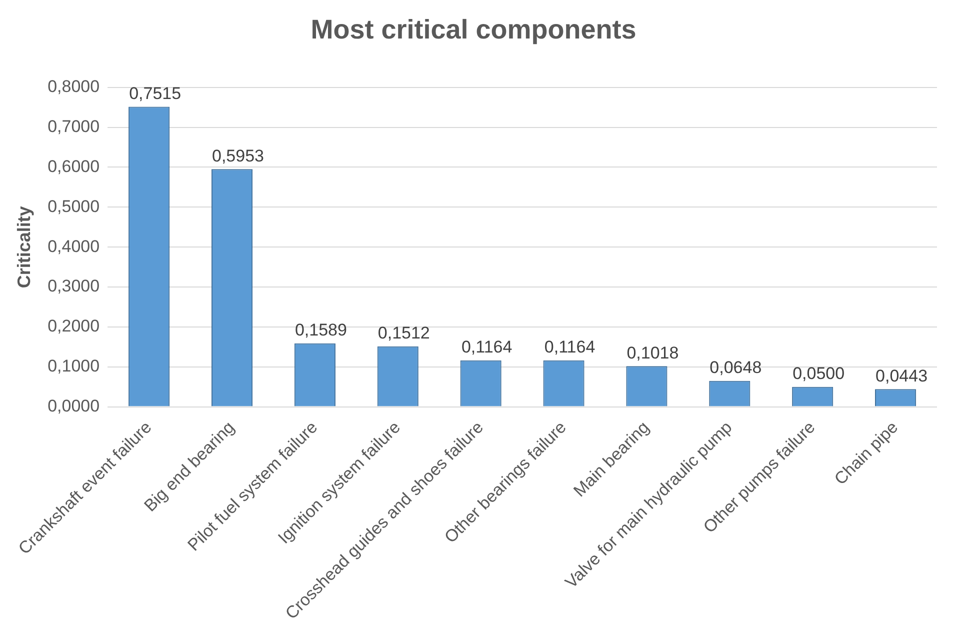 This screenshot has height=632, width=957. I want to click on data-label: 0,5953, so click(238, 156).